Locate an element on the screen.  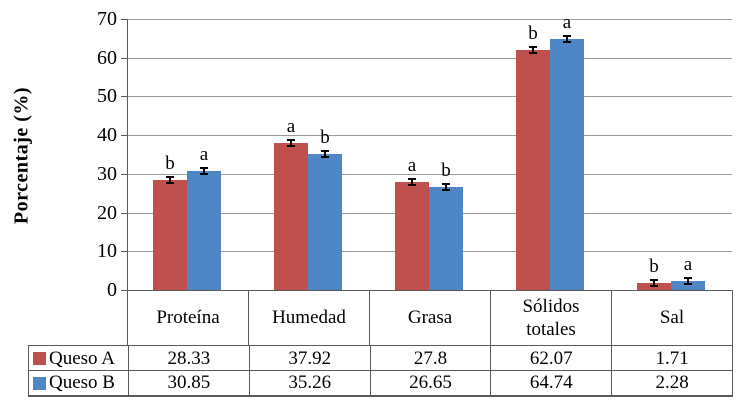
series-label: Queso A is located at coordinates (82, 358).